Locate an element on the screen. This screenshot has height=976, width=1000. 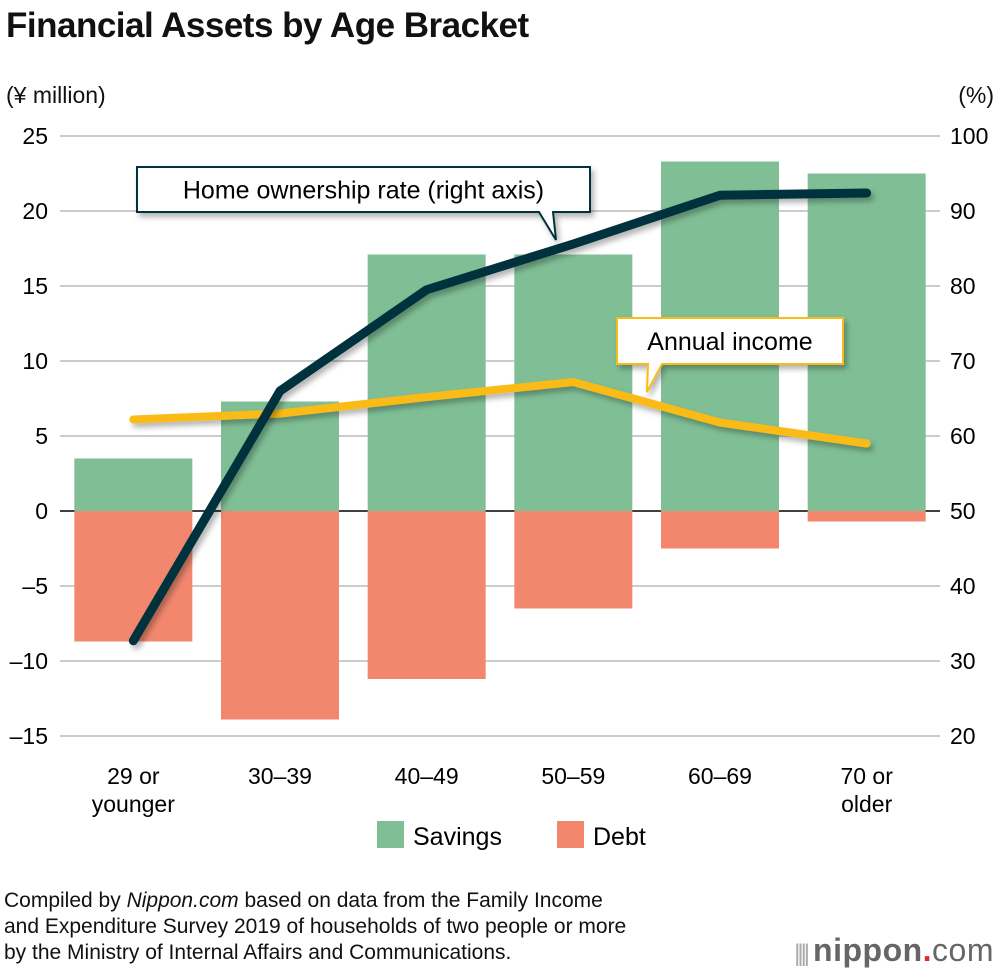
x-tick-label: 50–59 is located at coordinates (573, 776).